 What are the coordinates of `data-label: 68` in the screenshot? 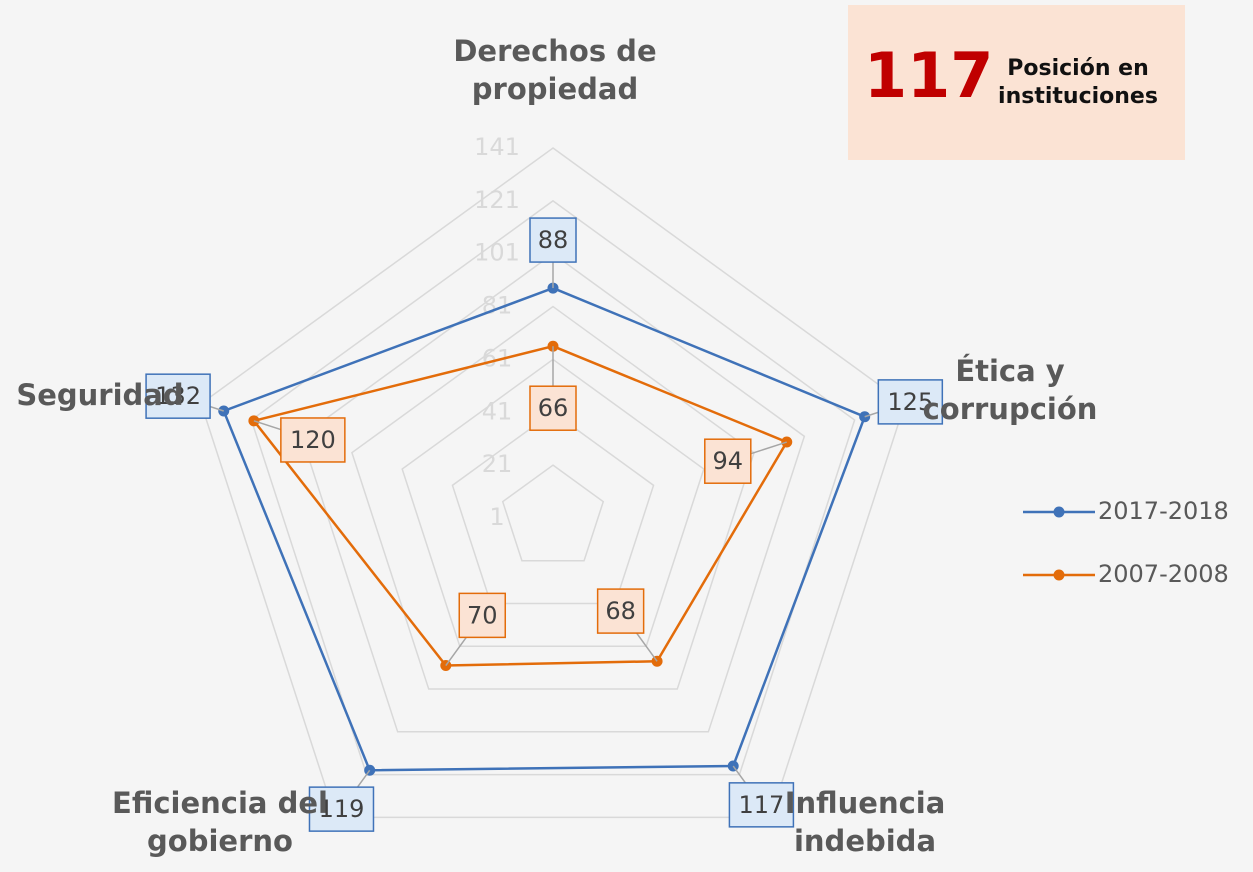 It's located at (620, 611).